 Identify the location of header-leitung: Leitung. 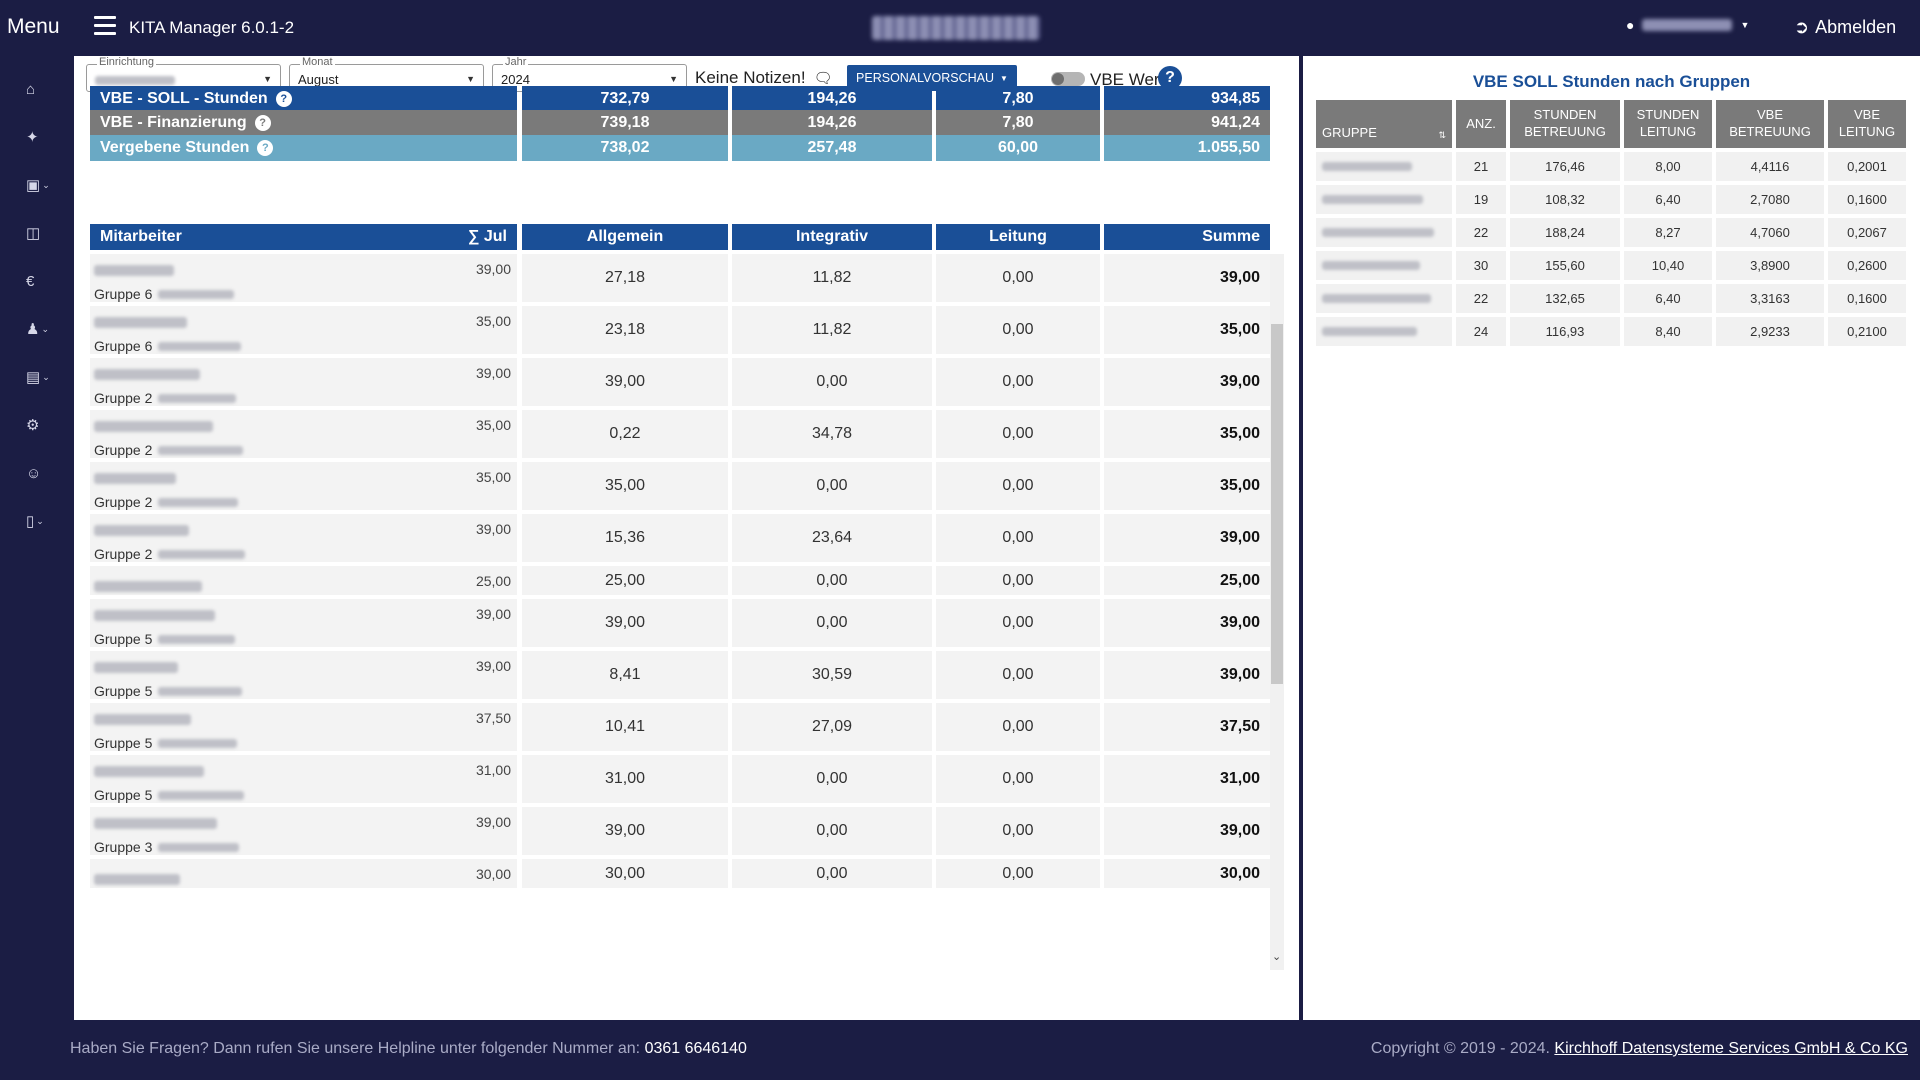
(1018, 237).